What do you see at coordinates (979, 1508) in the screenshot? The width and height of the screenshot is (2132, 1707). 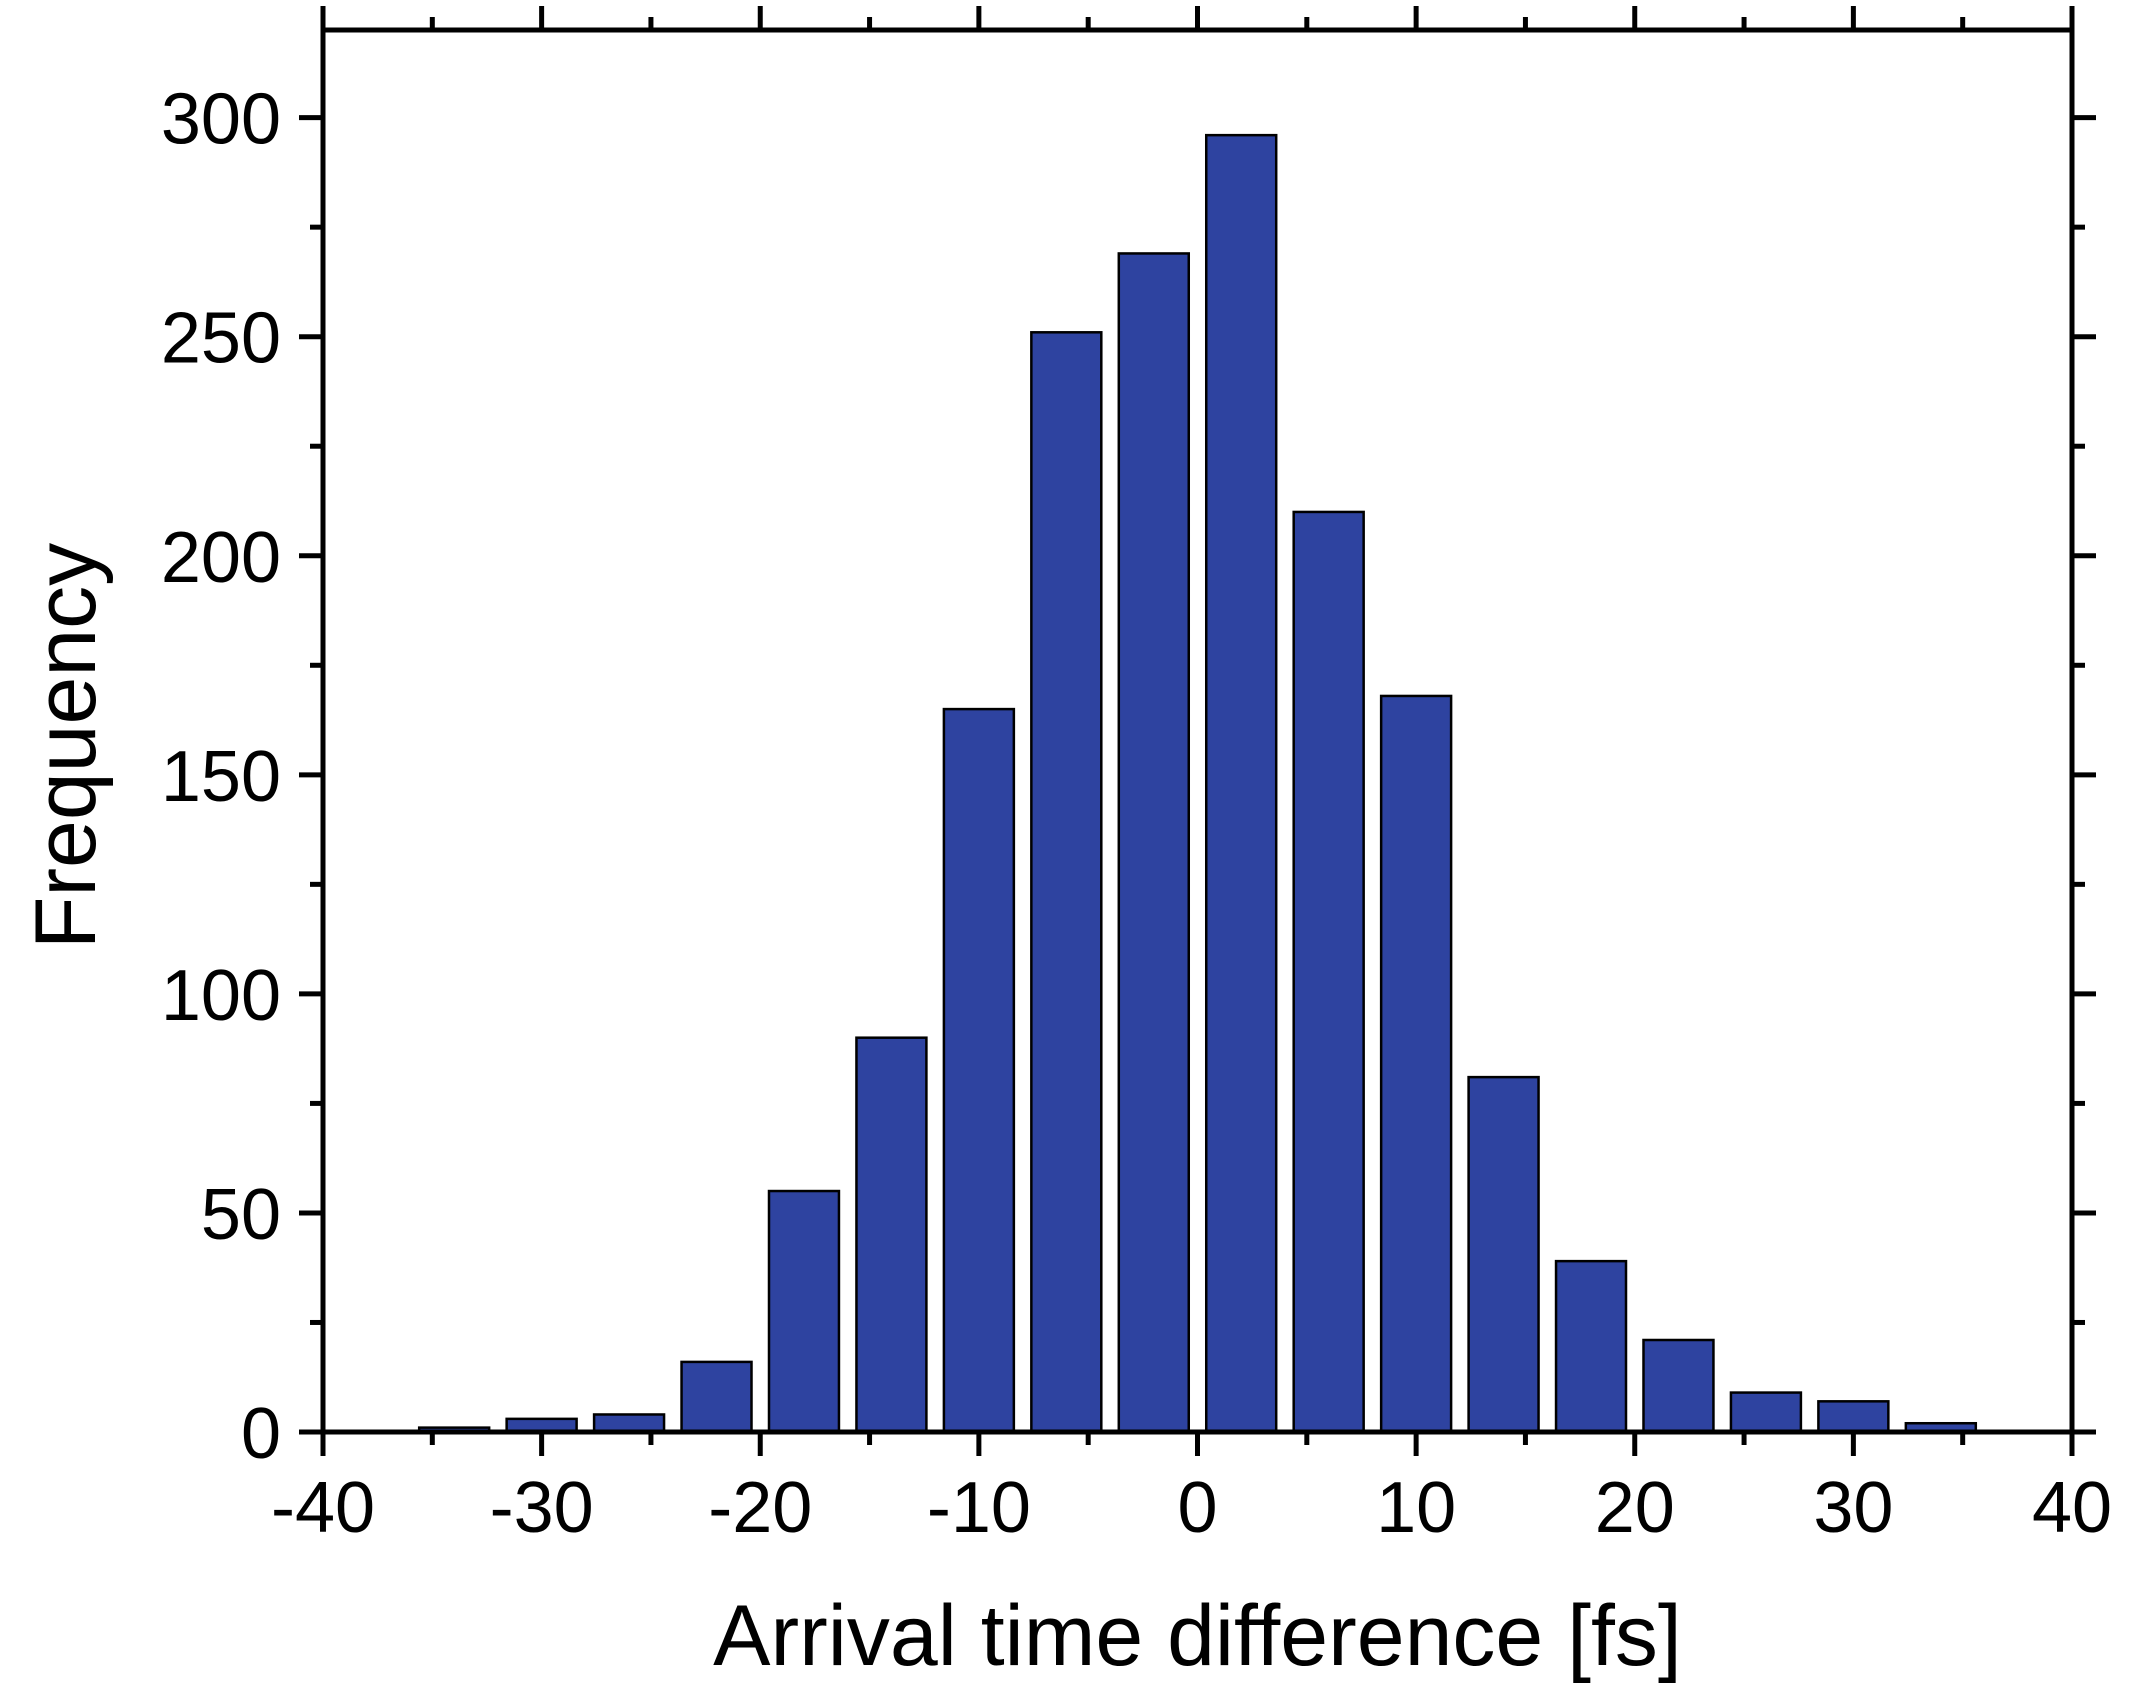 I see `x-tick-label: -10` at bounding box center [979, 1508].